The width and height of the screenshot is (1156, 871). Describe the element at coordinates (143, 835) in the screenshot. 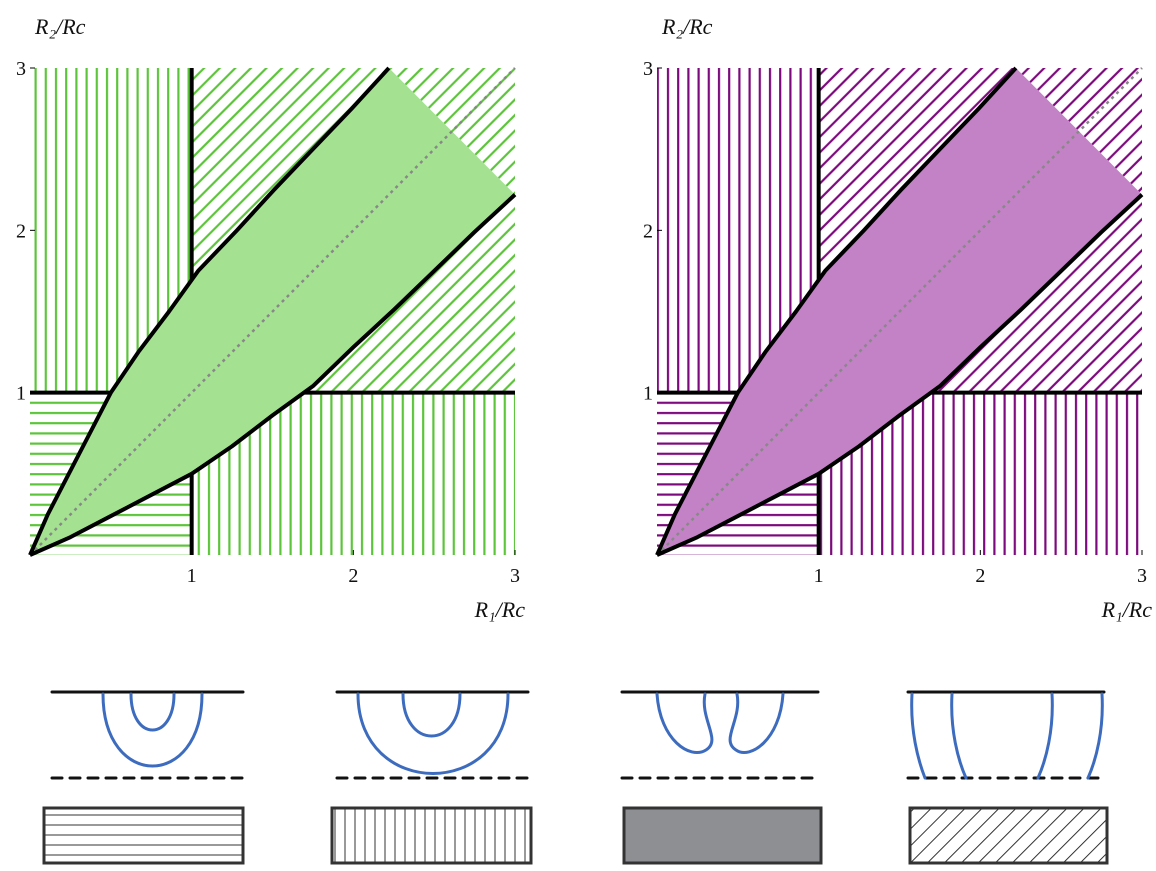

I see `glyph-horizontal` at that location.